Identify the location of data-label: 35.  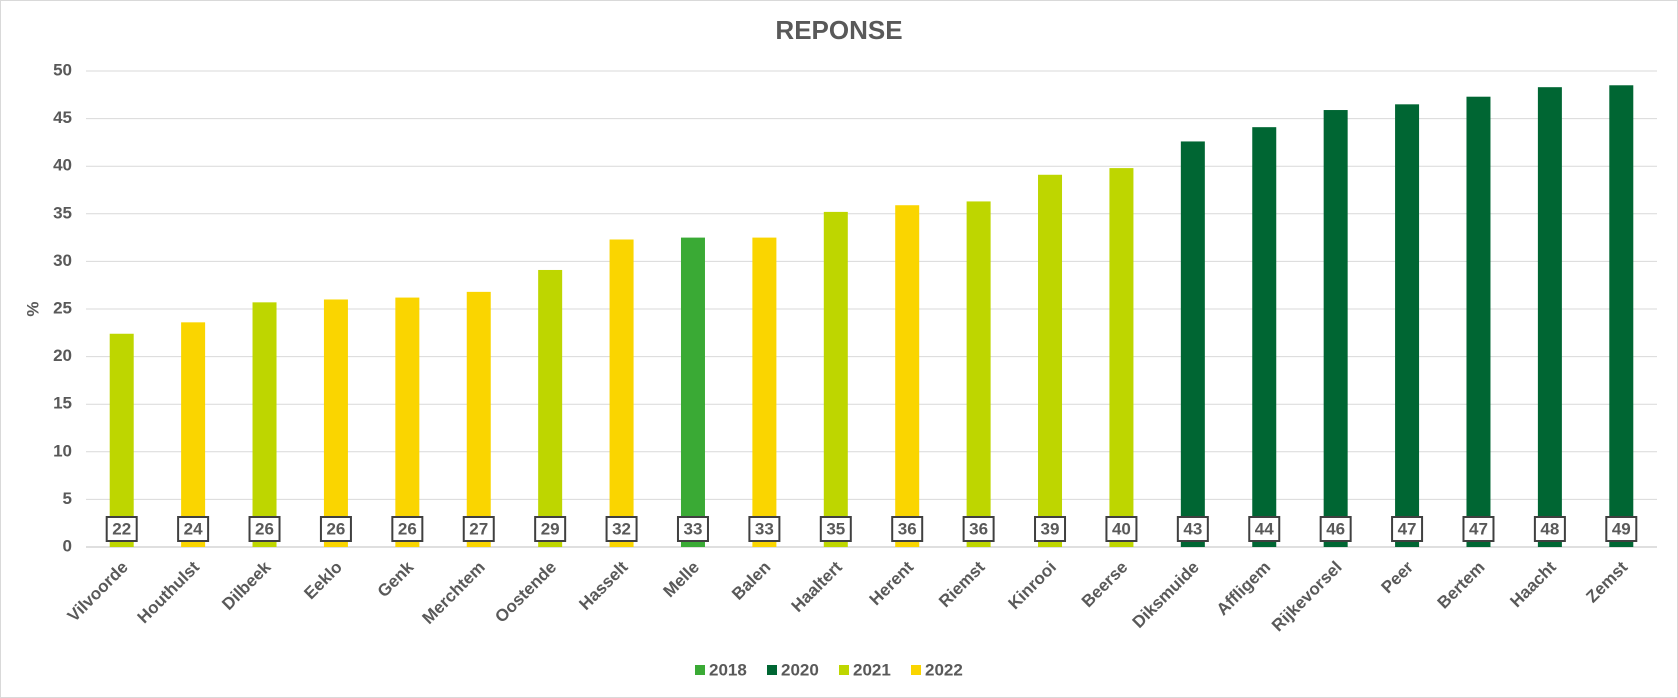
(835, 528).